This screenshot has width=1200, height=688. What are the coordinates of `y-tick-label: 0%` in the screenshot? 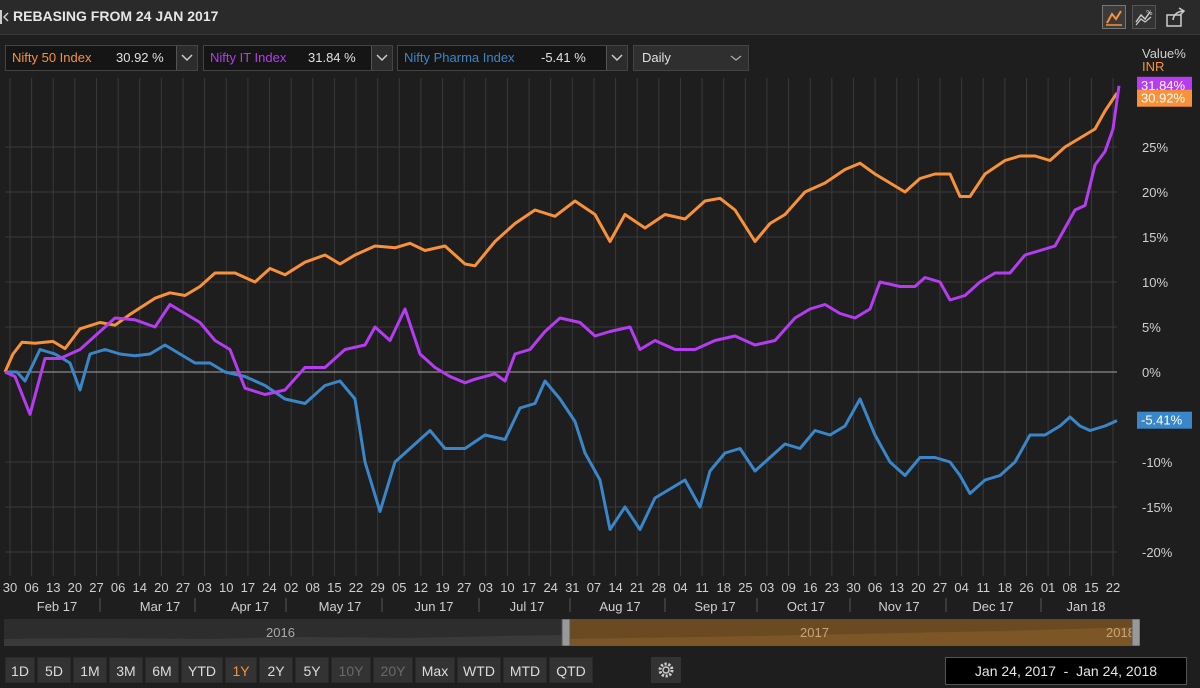 It's located at (1151, 372).